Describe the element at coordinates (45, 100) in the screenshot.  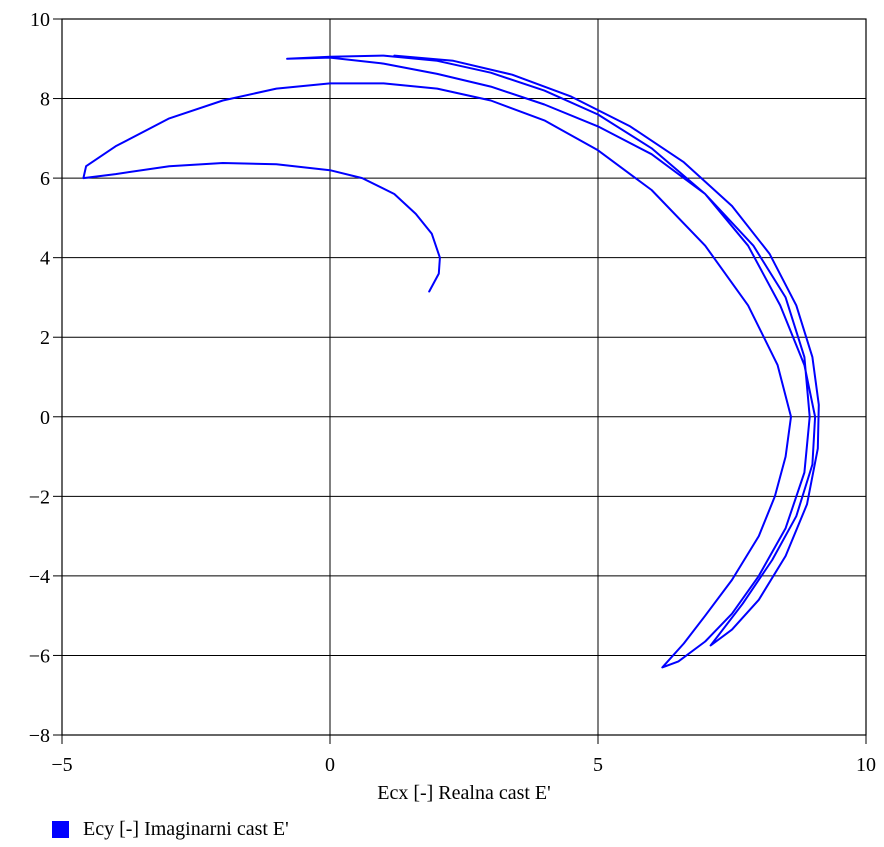
I see `y-tick-label: 8` at that location.